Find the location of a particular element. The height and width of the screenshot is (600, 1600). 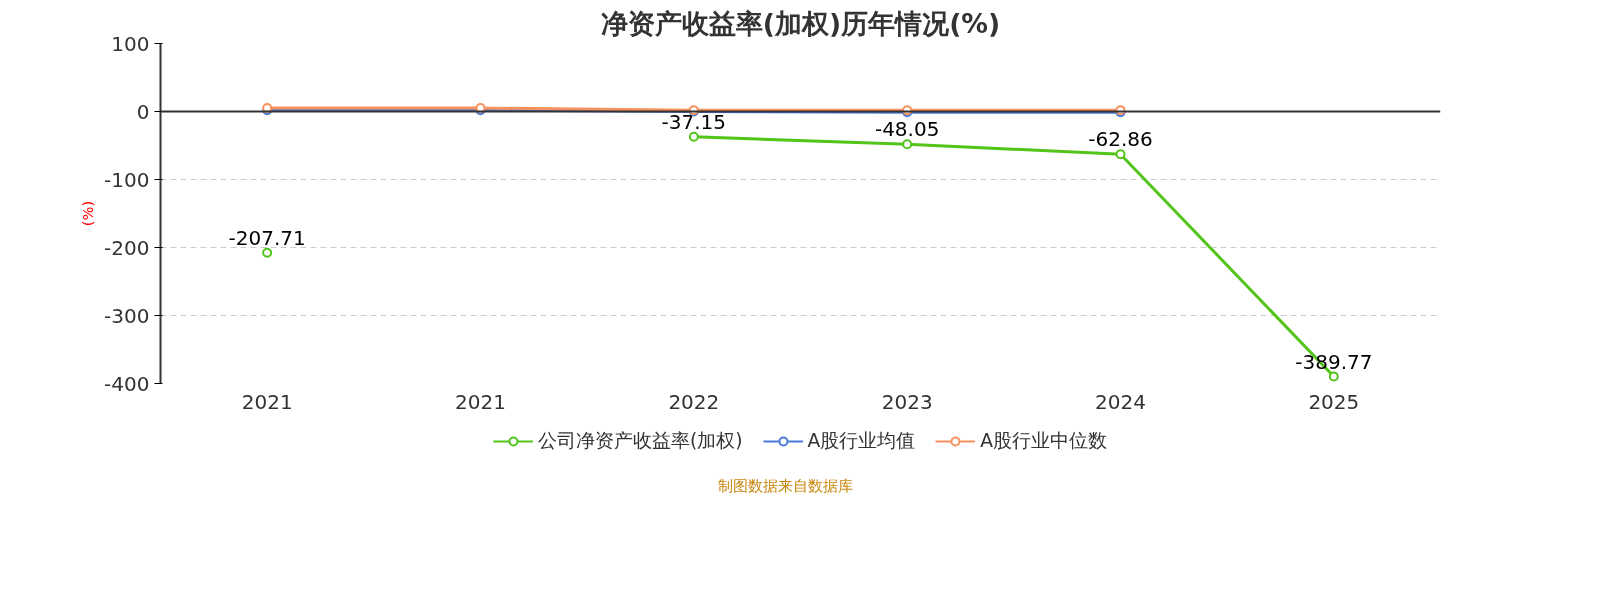

data-label: -207.71 is located at coordinates (267, 237).